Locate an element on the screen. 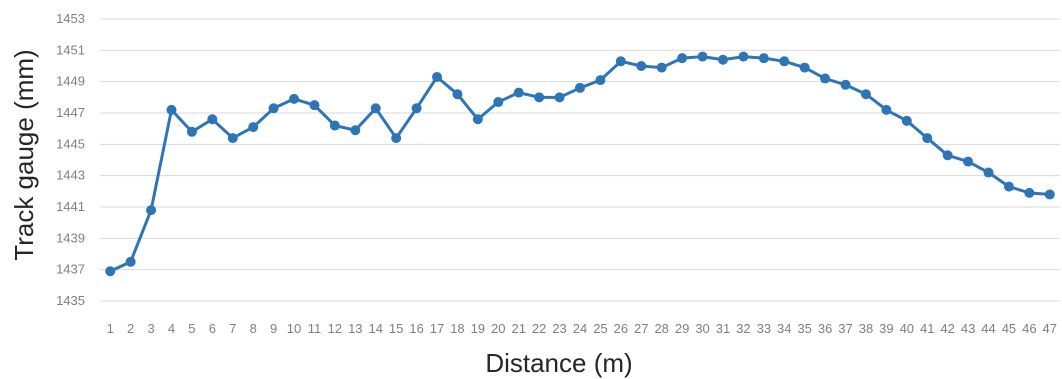  x-tick-label: 9 is located at coordinates (273, 328).